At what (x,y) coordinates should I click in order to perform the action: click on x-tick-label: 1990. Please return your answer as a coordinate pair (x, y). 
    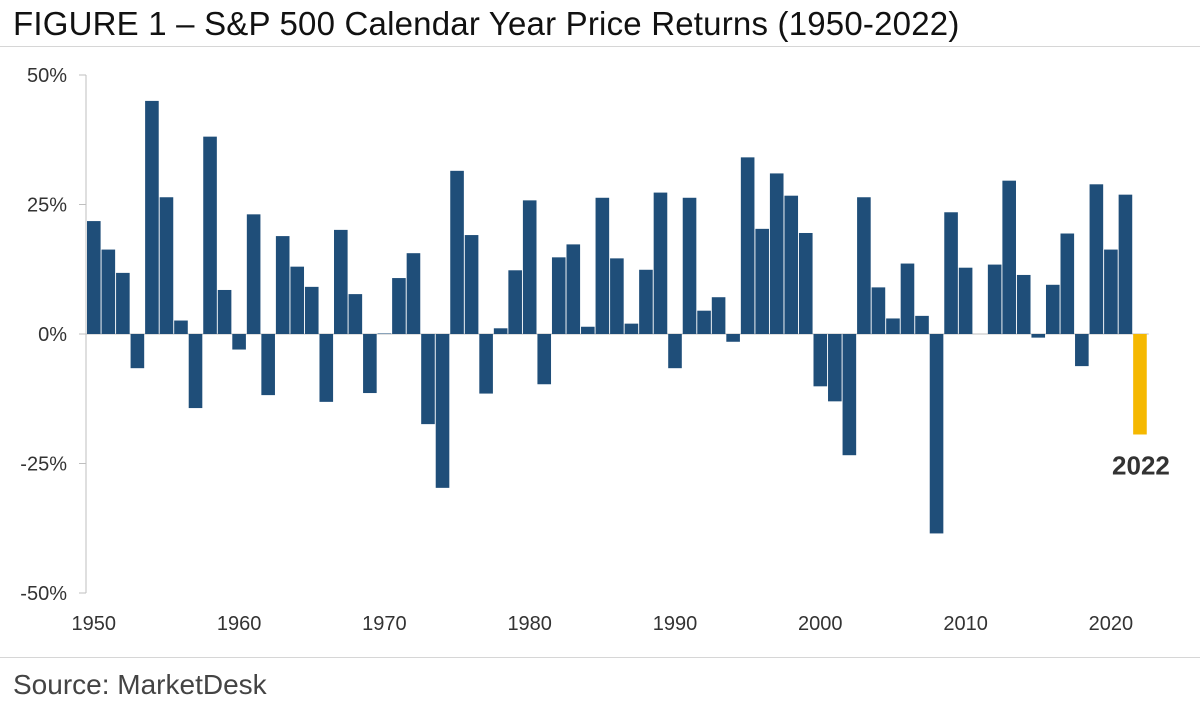
    Looking at the image, I should click on (675, 624).